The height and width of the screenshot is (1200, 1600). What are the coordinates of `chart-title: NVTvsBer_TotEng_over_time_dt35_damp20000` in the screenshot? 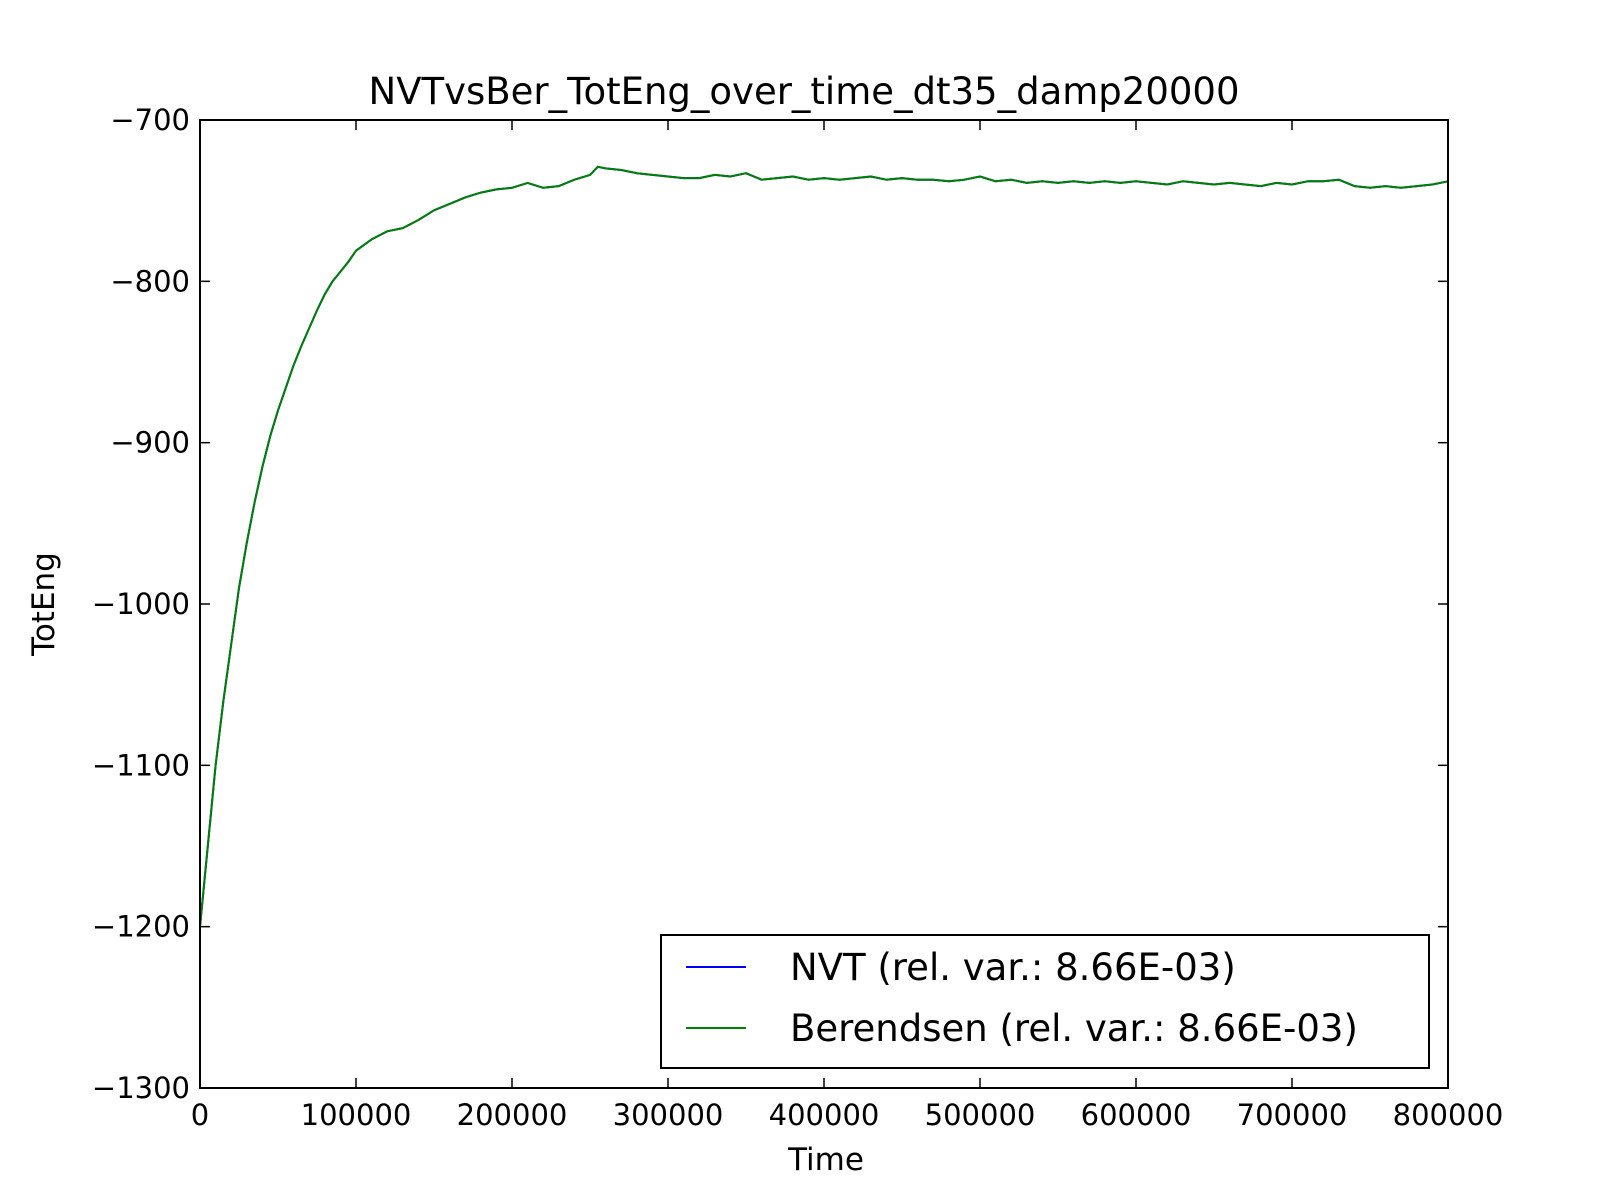 It's located at (804, 91).